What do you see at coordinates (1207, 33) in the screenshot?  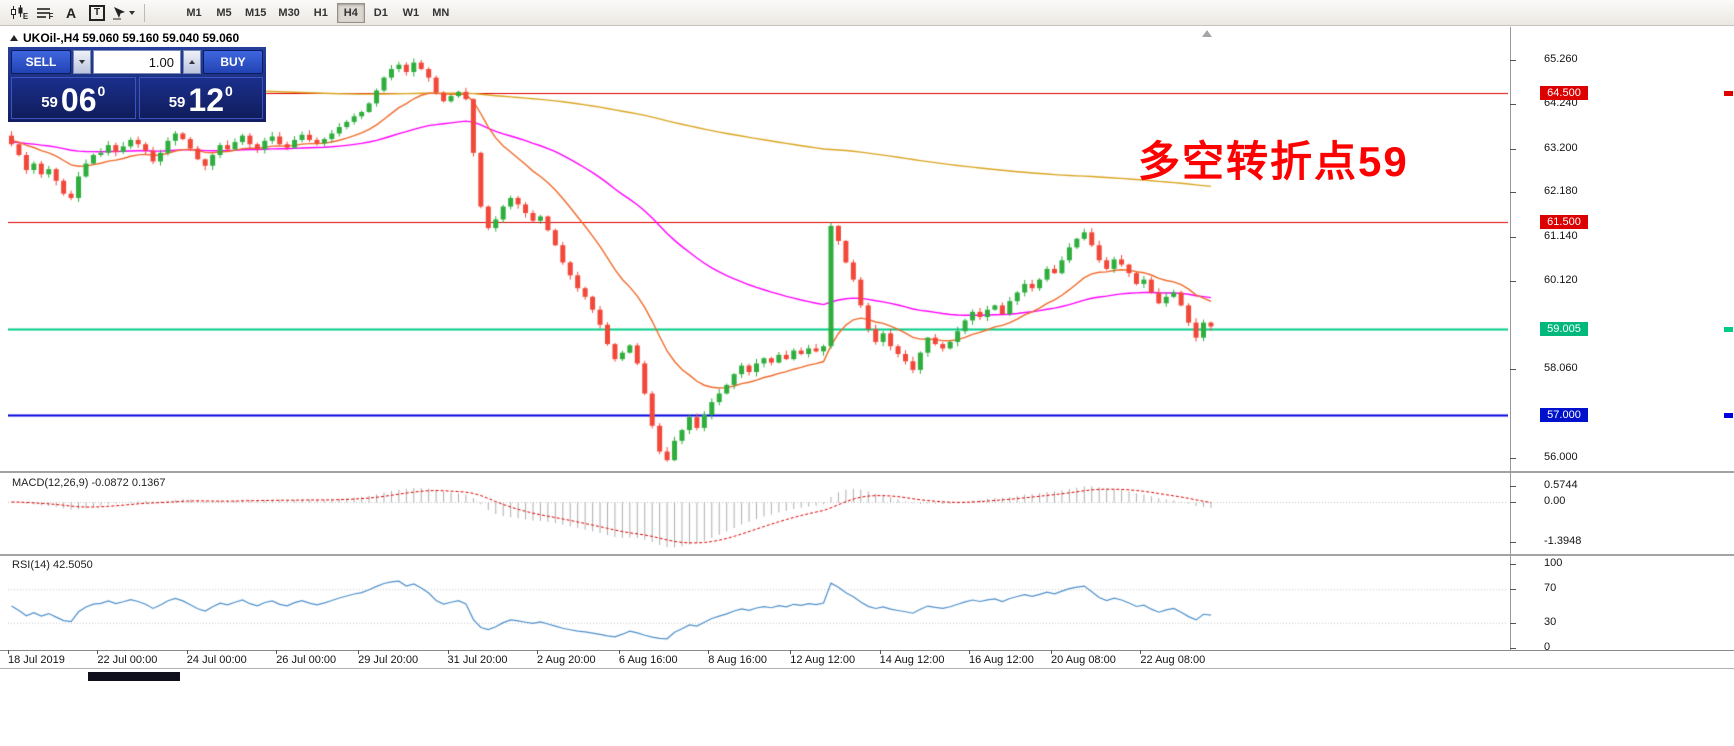 I see `chart-shift-marker-icon` at bounding box center [1207, 33].